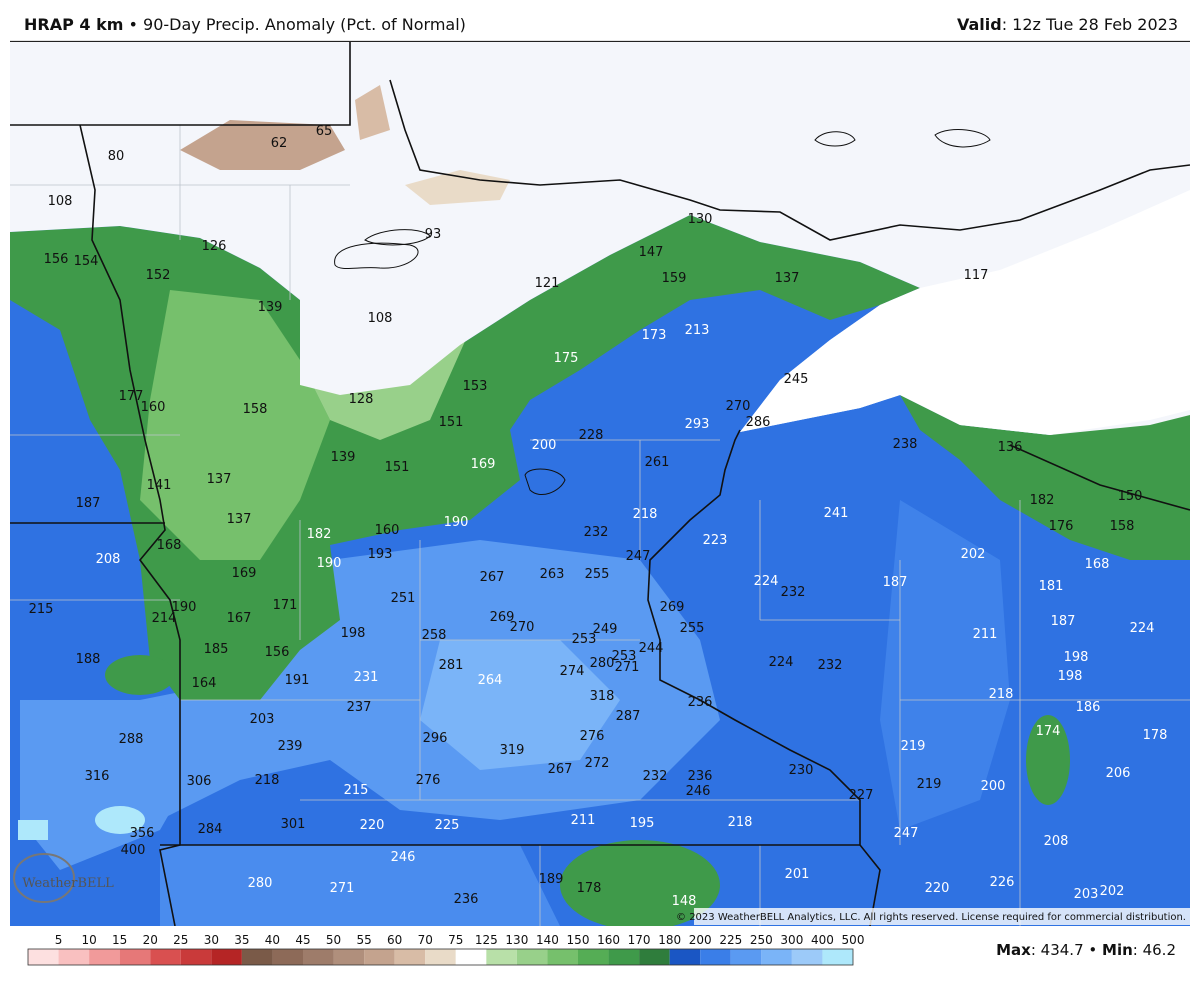 The width and height of the screenshot is (1200, 985). I want to click on value-label: 173, so click(654, 335).